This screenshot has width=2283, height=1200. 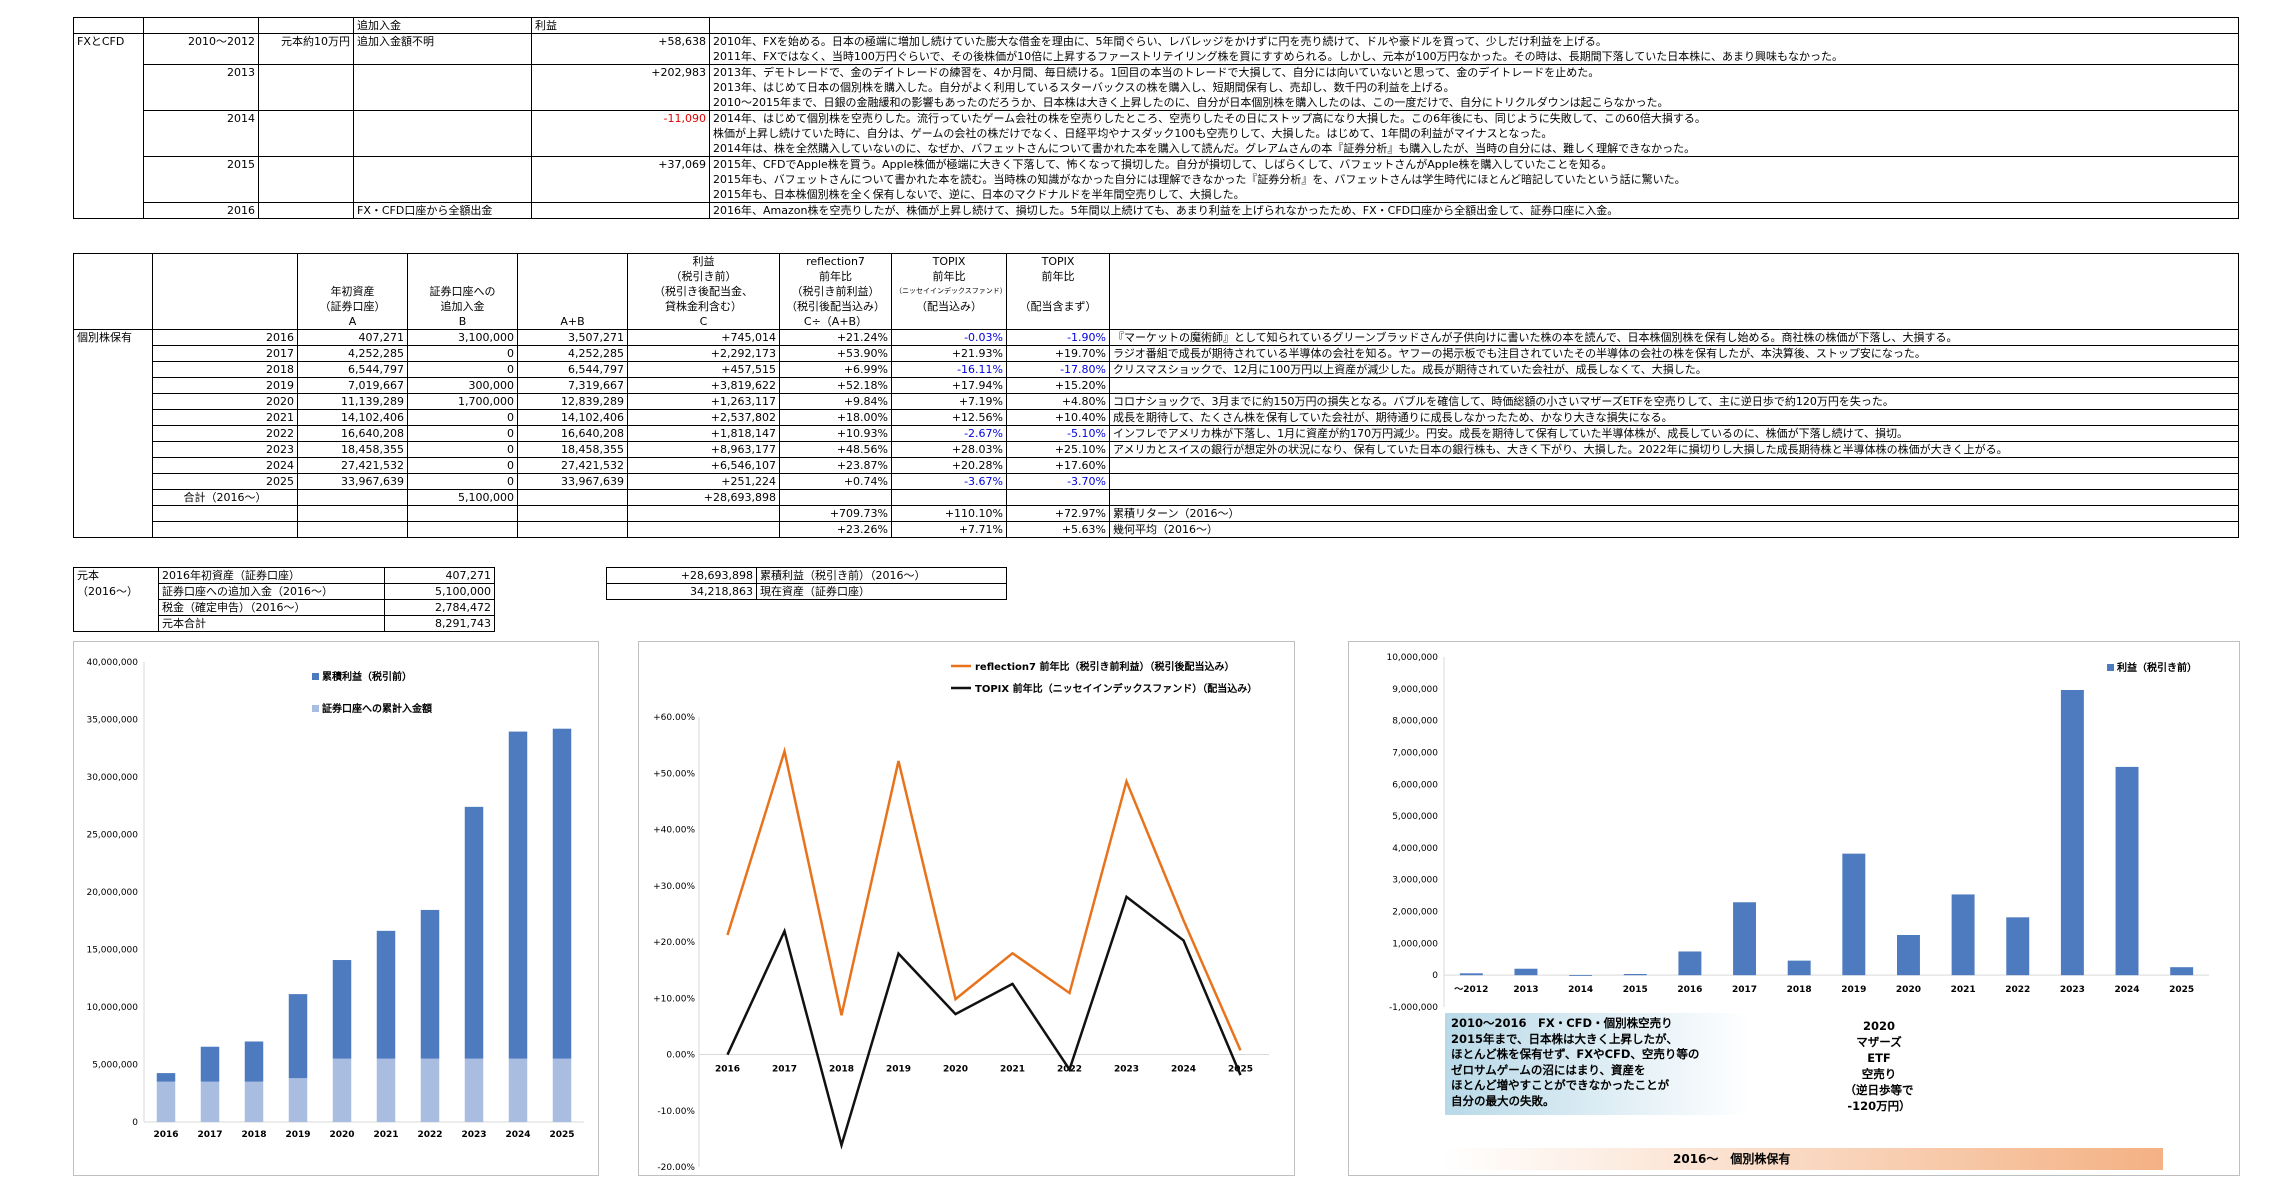 What do you see at coordinates (620, 25) in the screenshot?
I see `profit-header: 利益` at bounding box center [620, 25].